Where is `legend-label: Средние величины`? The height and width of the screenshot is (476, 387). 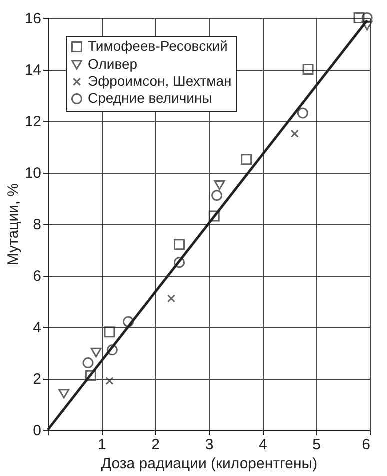 legend-label: Средние величины is located at coordinates (150, 98).